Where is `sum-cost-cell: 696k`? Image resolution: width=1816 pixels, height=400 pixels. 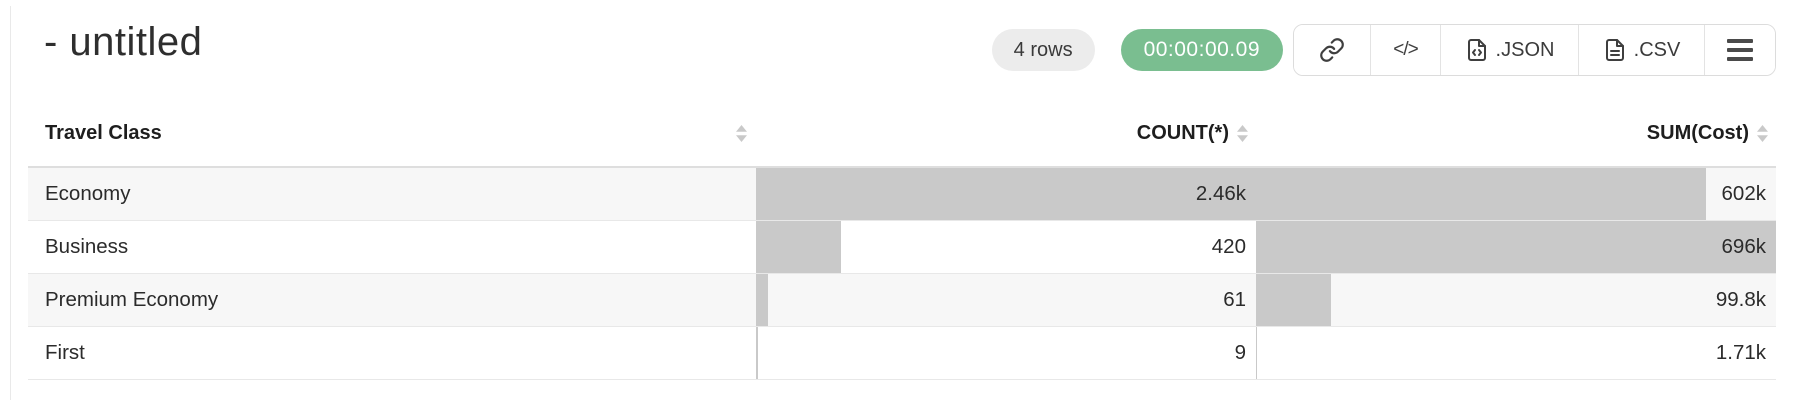
sum-cost-cell: 696k is located at coordinates (1516, 247).